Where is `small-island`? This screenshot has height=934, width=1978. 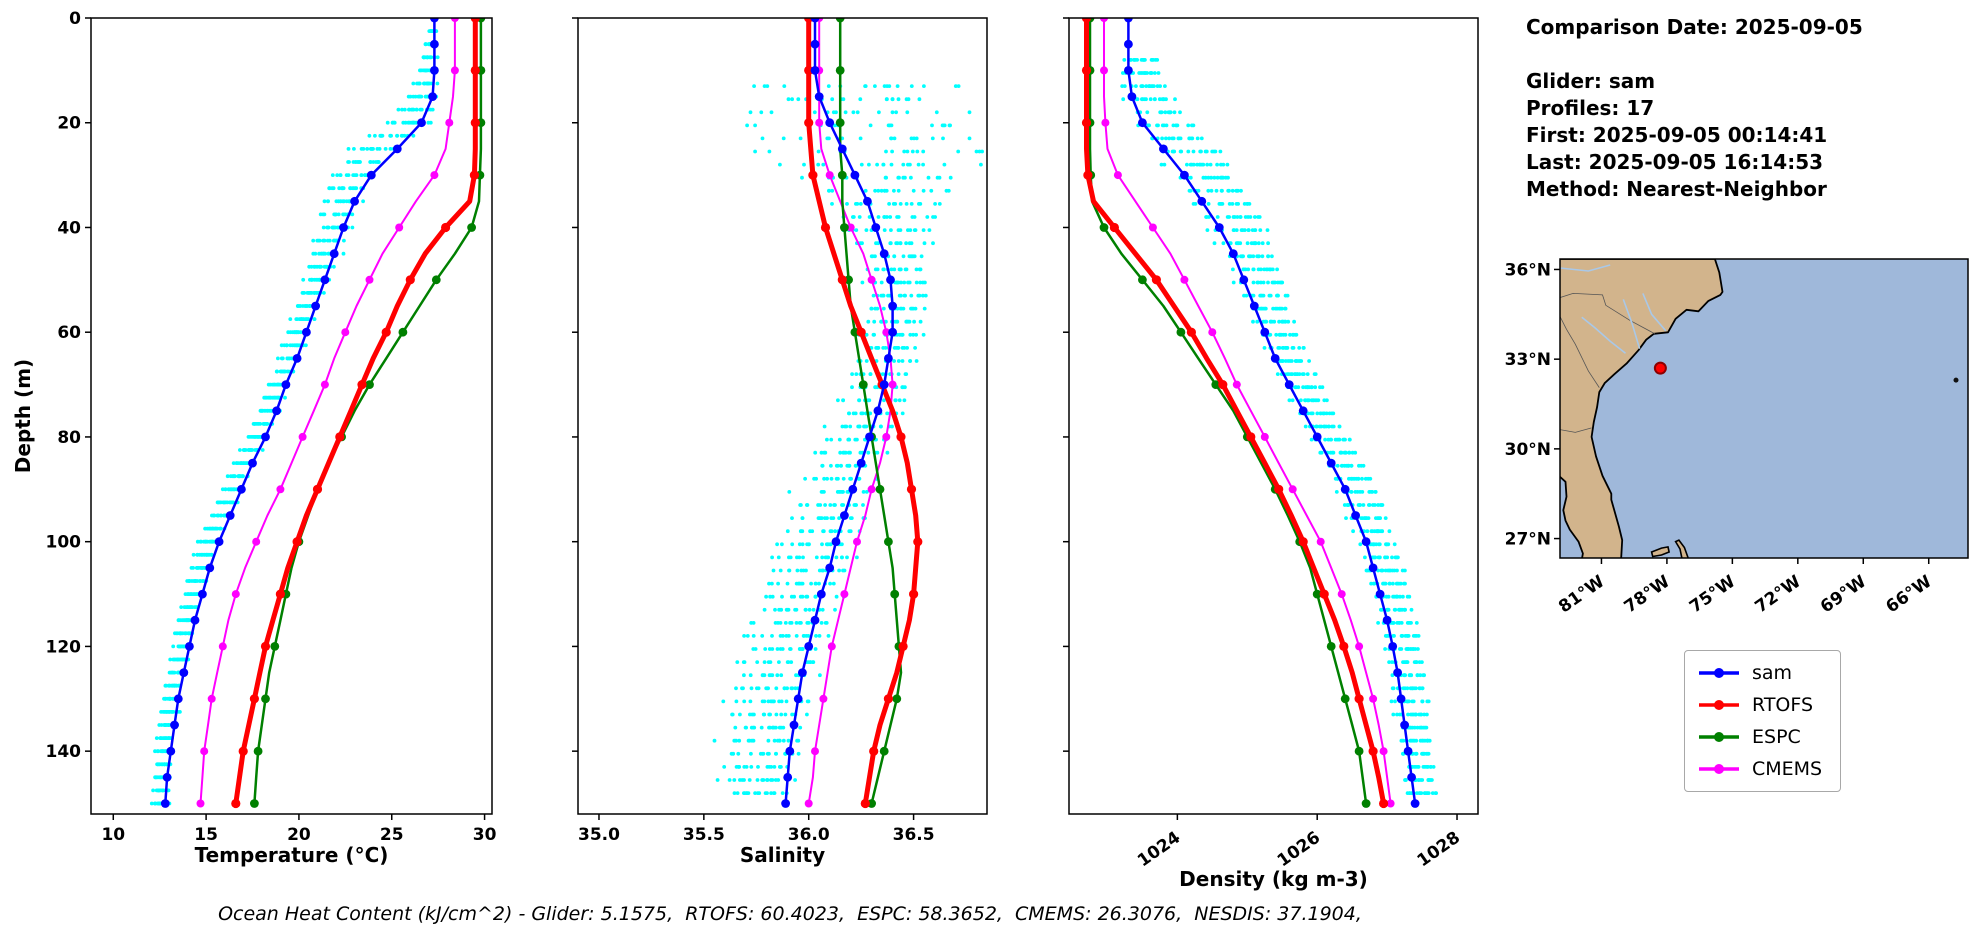 small-island is located at coordinates (1956, 380).